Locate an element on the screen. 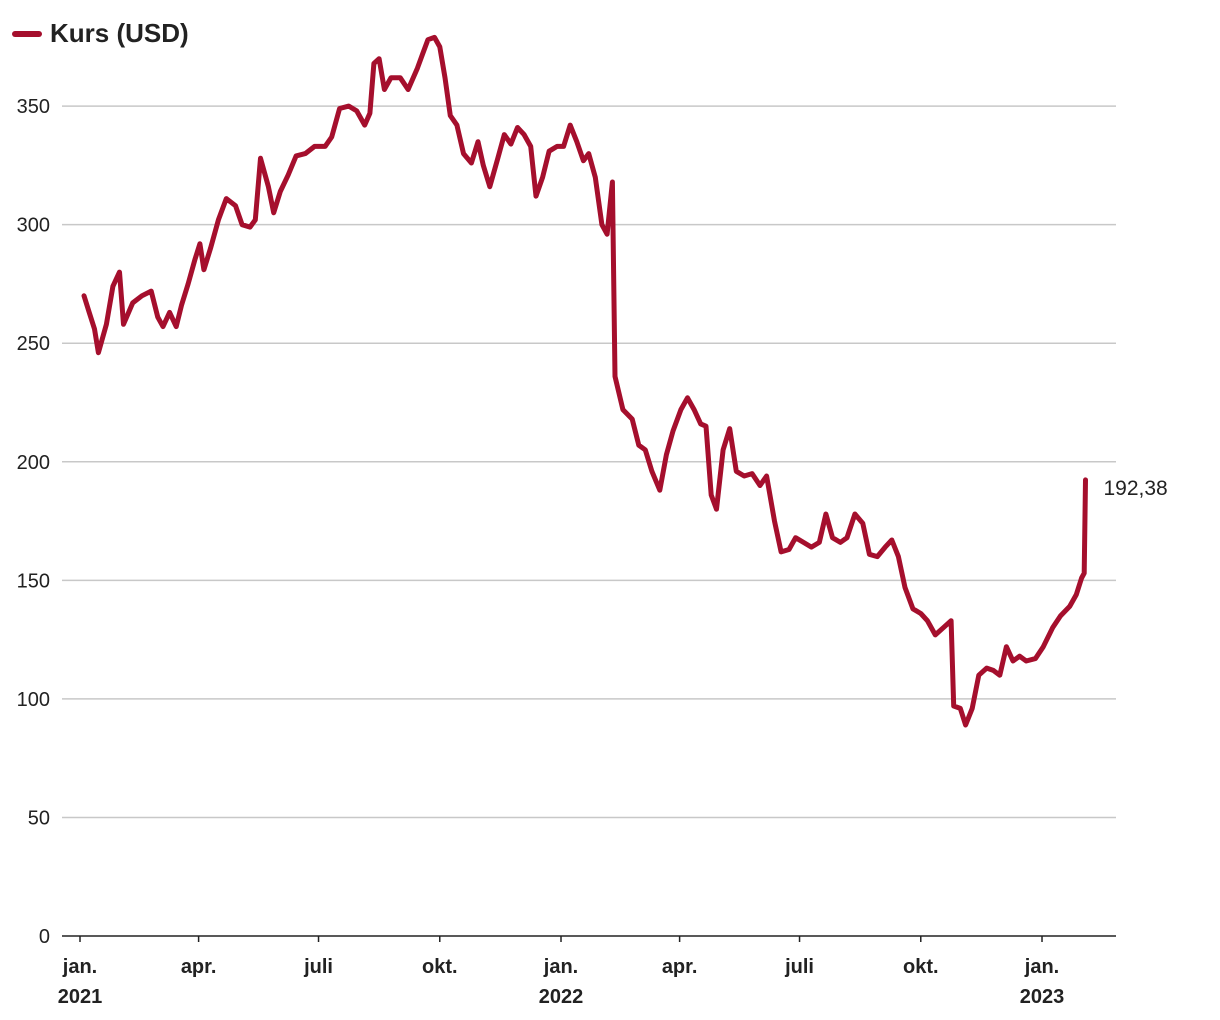 The width and height of the screenshot is (1220, 1020). legend-swatch is located at coordinates (27, 33).